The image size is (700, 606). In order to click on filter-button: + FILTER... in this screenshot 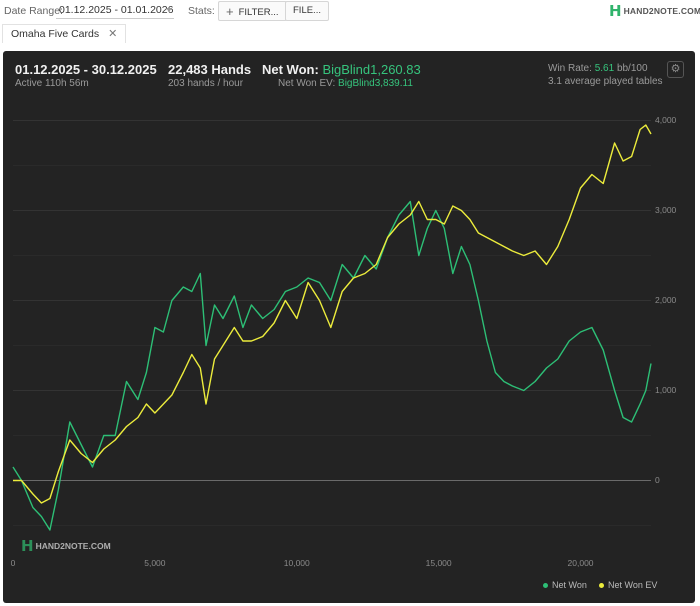, I will do `click(252, 11)`.